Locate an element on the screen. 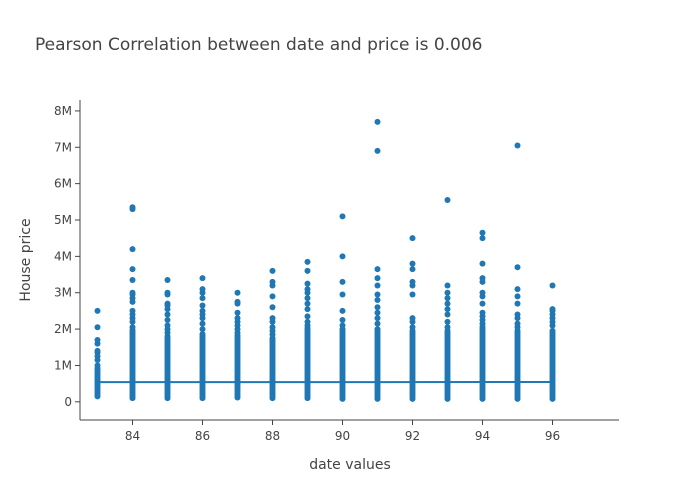  x-tick-label: 94 is located at coordinates (482, 436).